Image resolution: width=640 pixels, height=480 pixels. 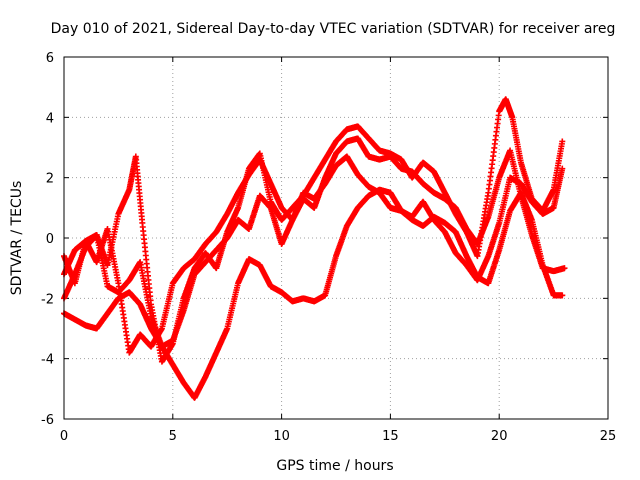 I want to click on y-tick-label: -4, so click(x=47, y=360).